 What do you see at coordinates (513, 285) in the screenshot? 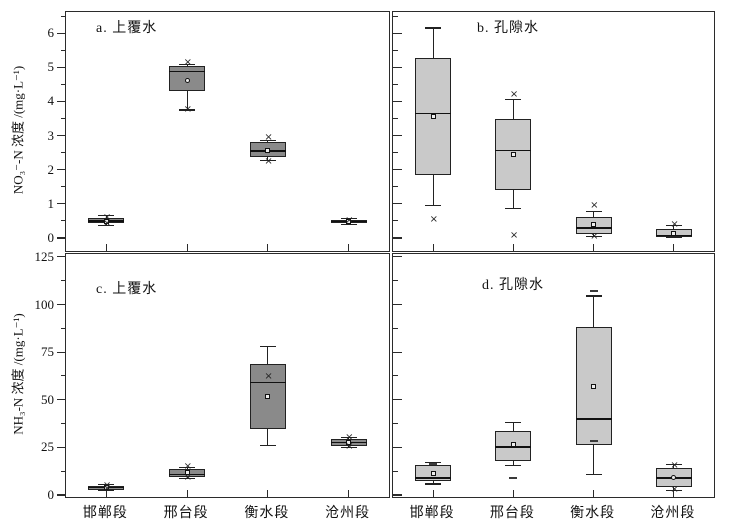
I see `panel-d-title: d. 孔隙水` at bounding box center [513, 285].